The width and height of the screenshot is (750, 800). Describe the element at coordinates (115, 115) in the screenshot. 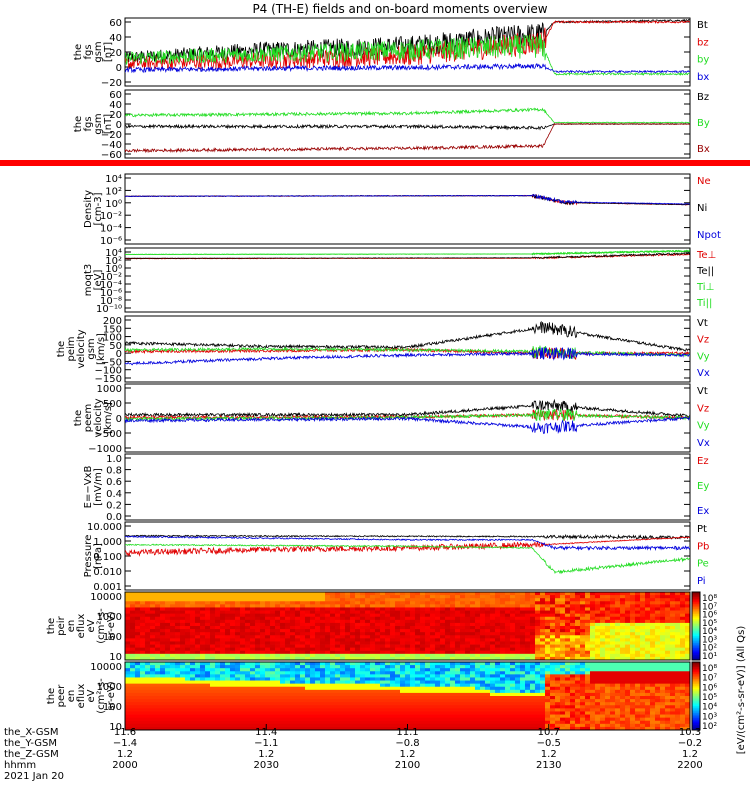

I see `y-tick-label: 20` at that location.